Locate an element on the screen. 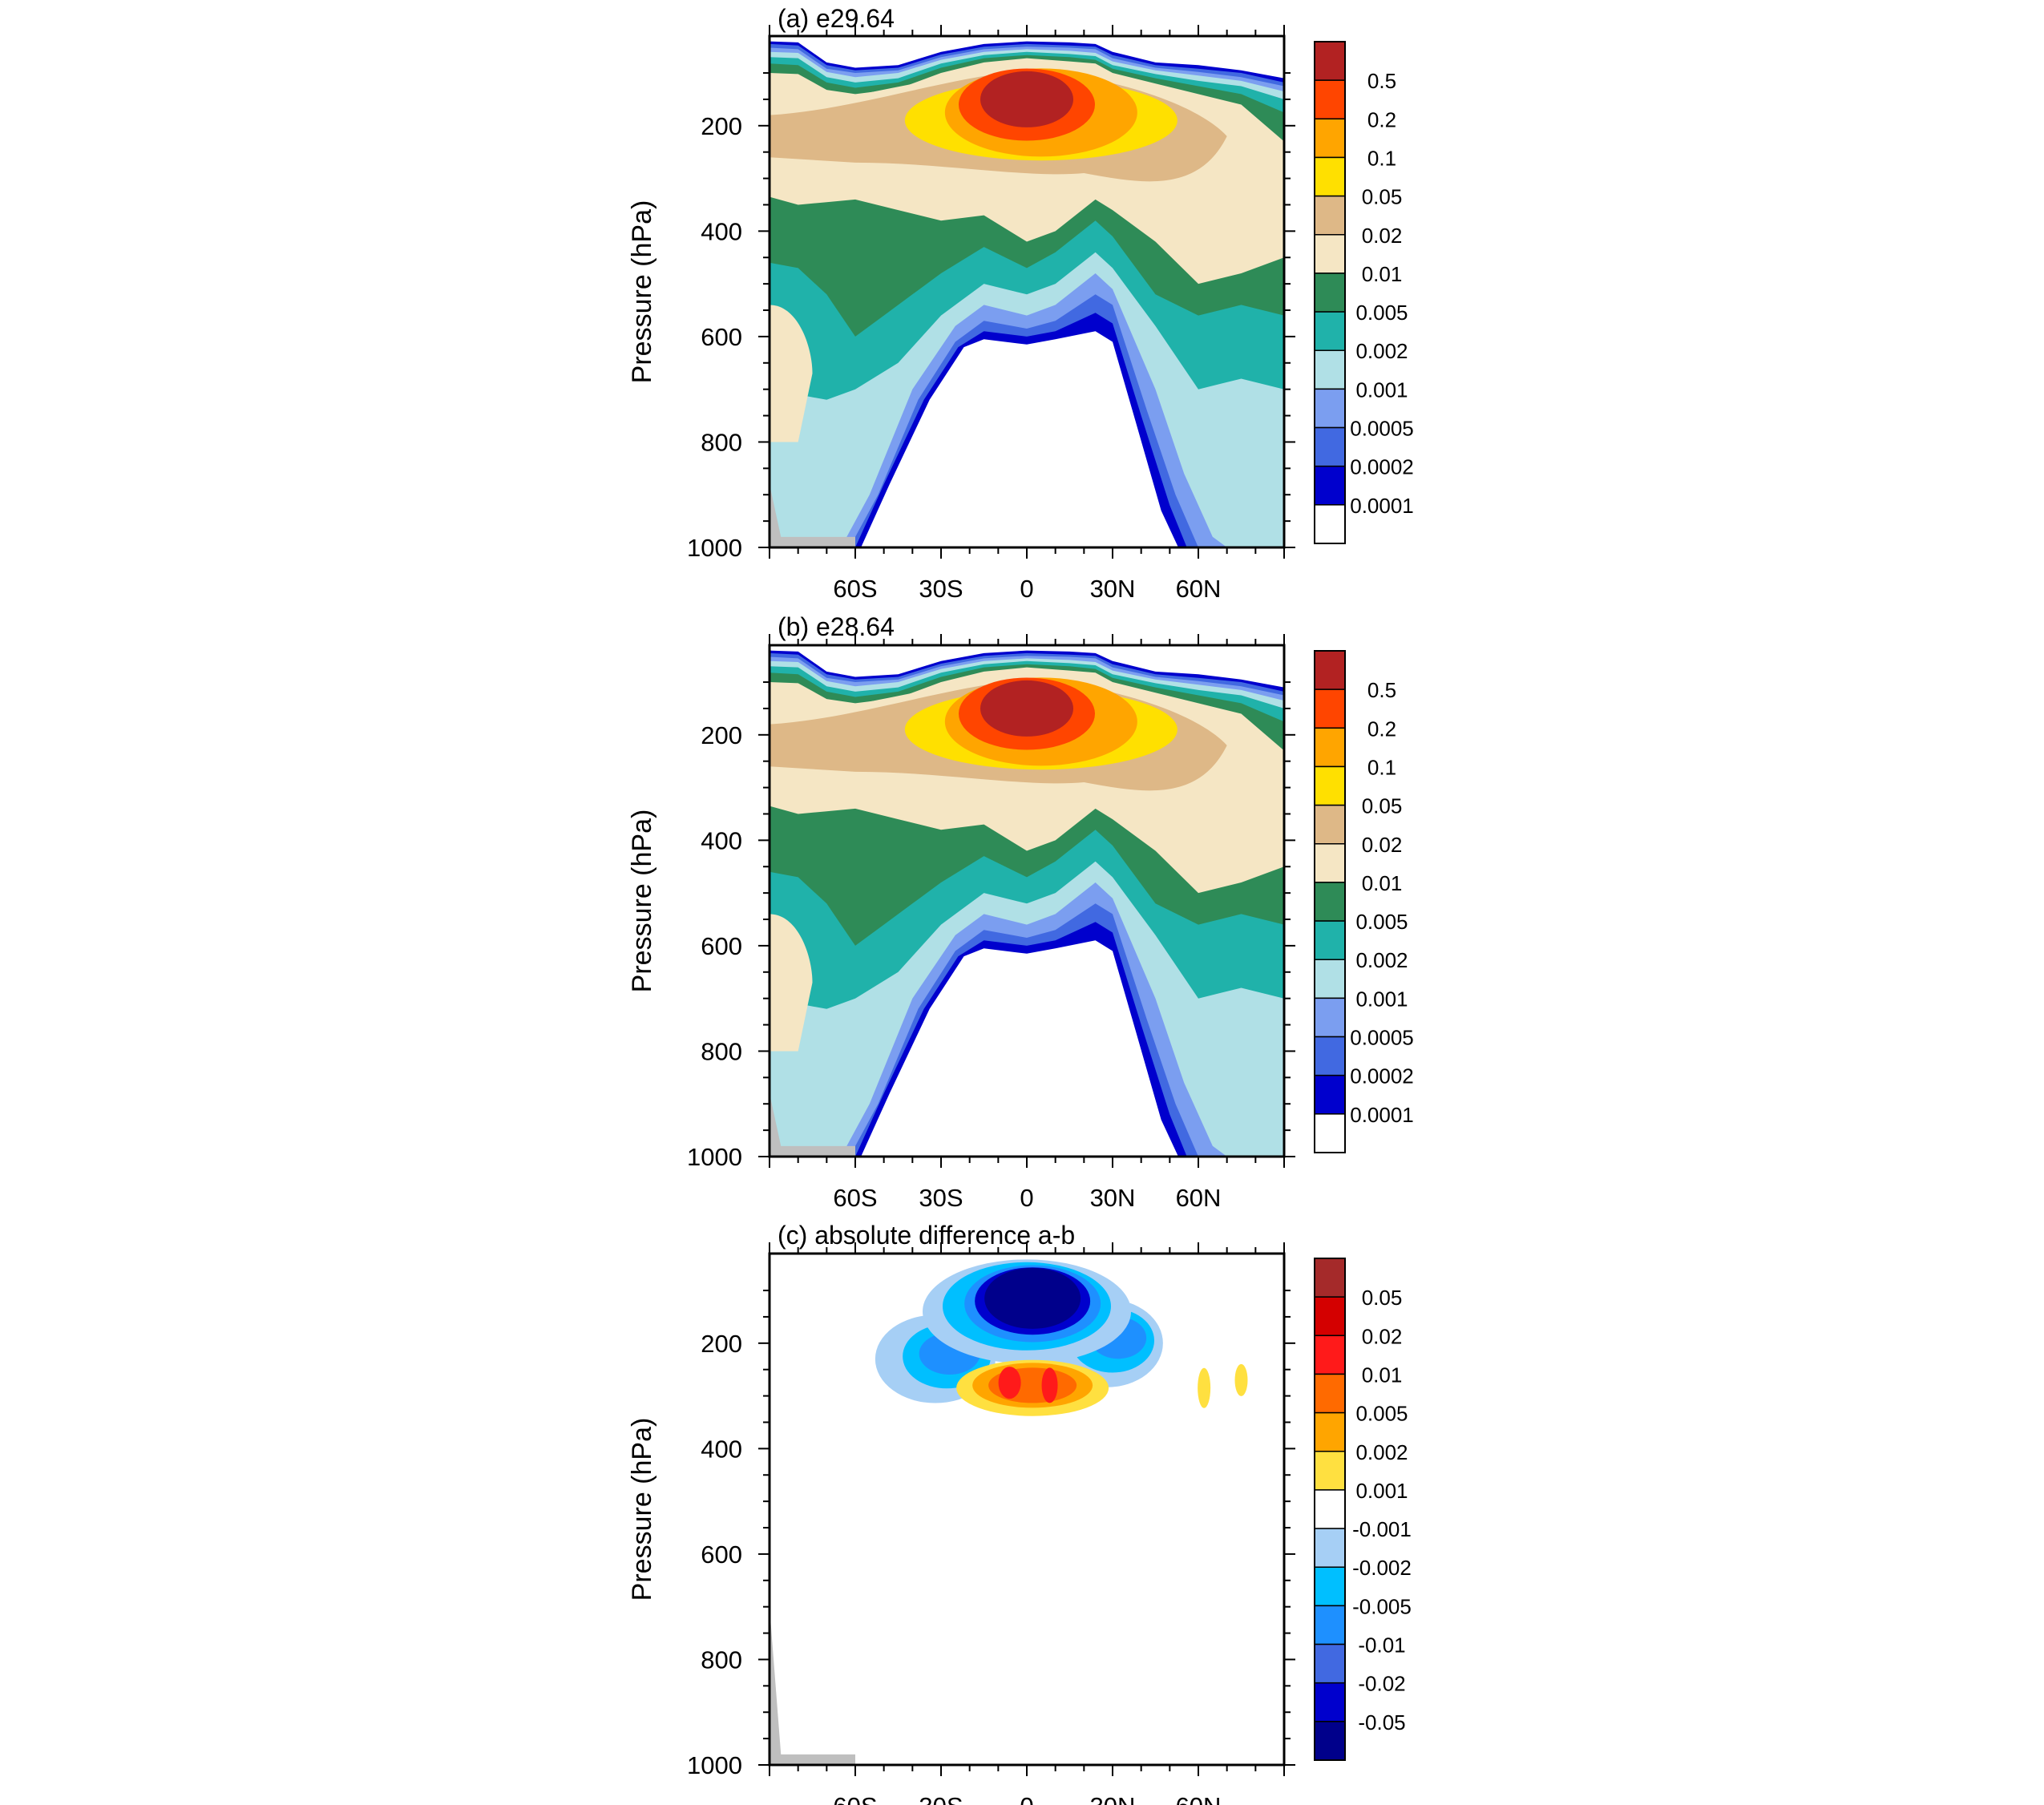 Image resolution: width=2044 pixels, height=1805 pixels. y-tick-label: 800 is located at coordinates (721, 1659).